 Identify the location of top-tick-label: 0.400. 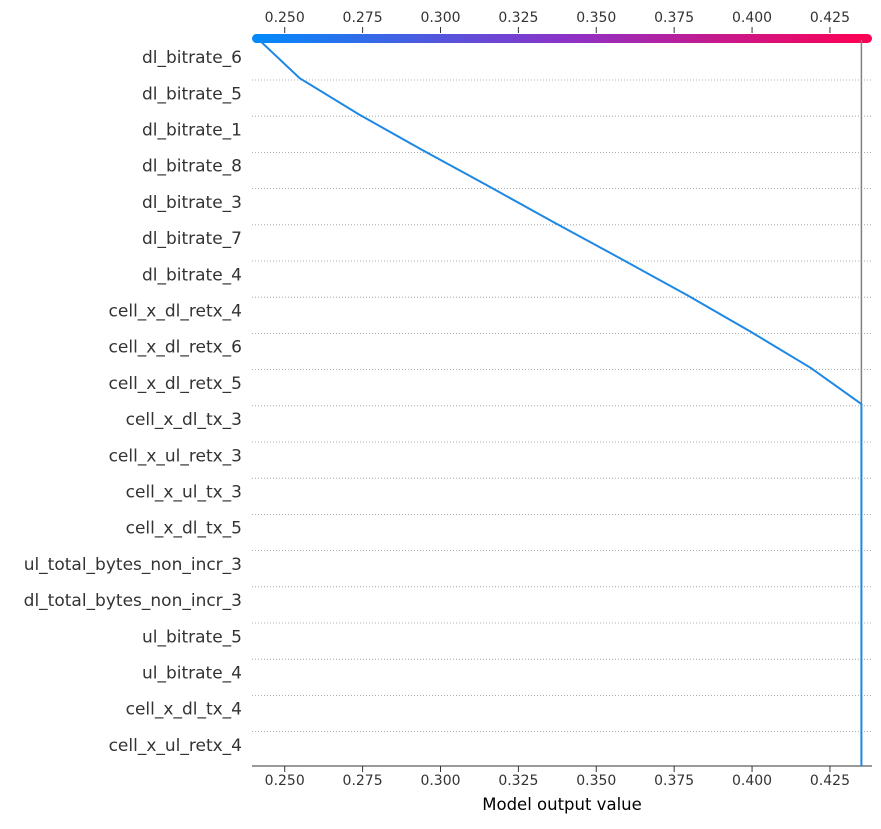
(752, 18).